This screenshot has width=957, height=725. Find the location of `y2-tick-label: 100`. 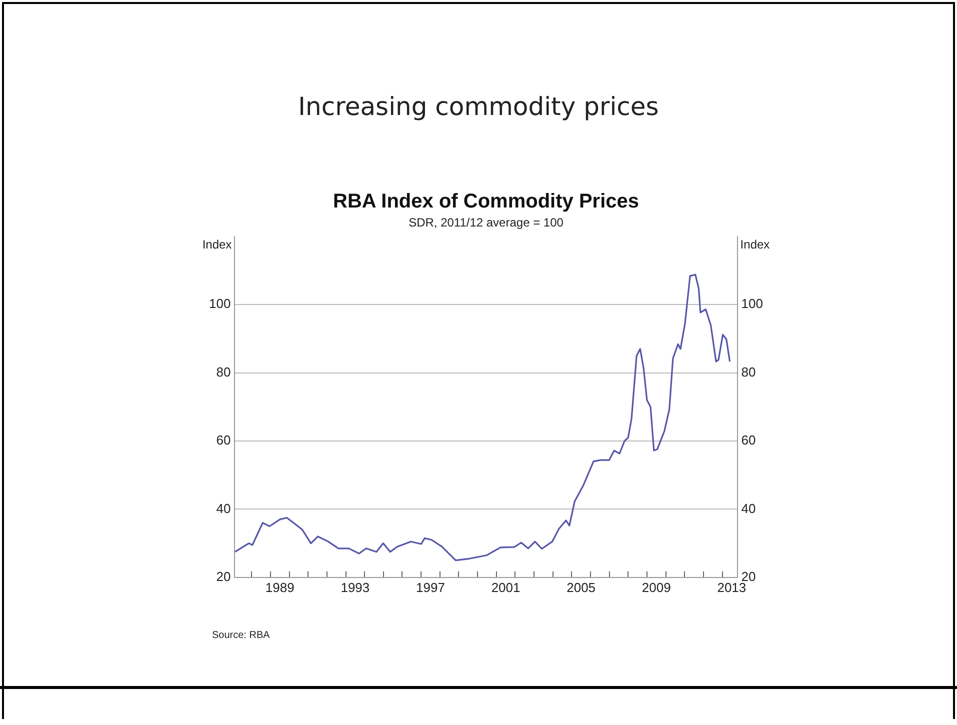

y2-tick-label: 100 is located at coordinates (752, 304).